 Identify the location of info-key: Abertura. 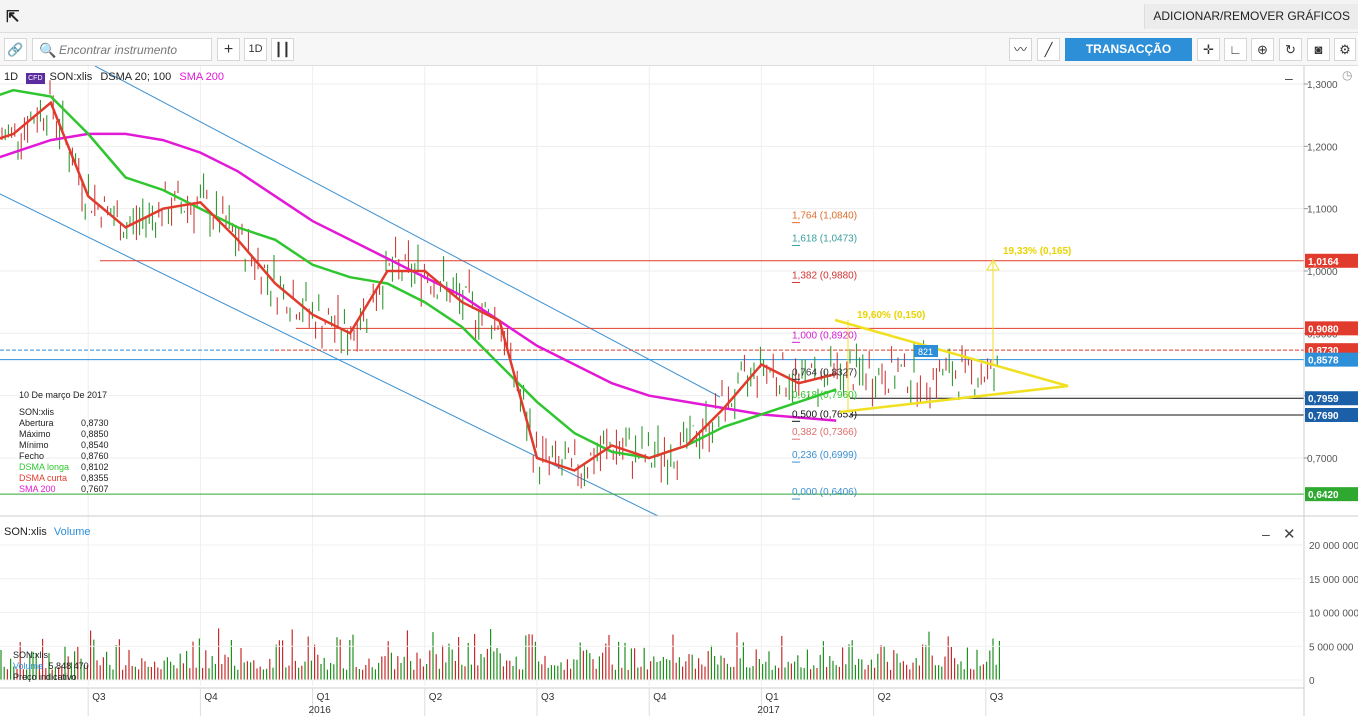
(36, 423).